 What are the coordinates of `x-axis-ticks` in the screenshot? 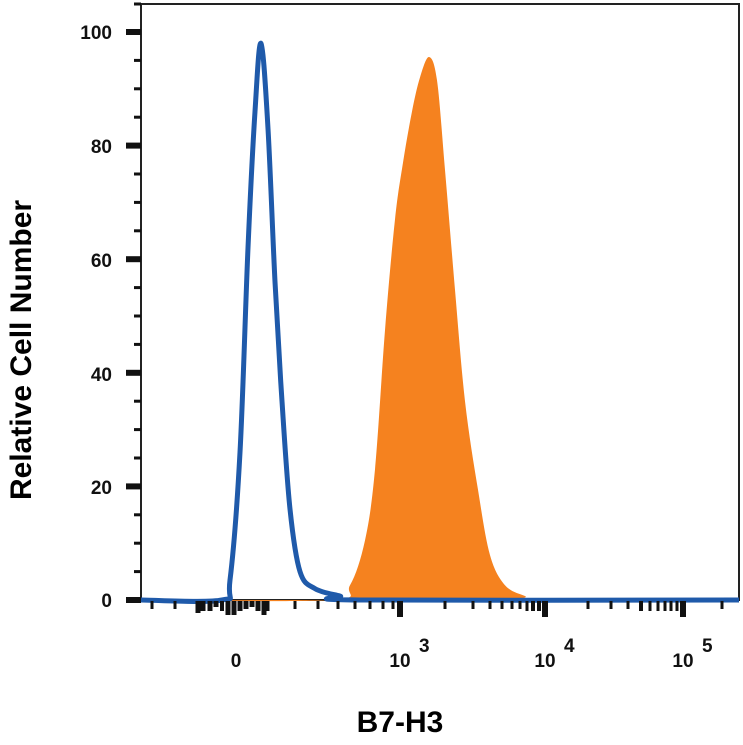 It's located at (437, 609).